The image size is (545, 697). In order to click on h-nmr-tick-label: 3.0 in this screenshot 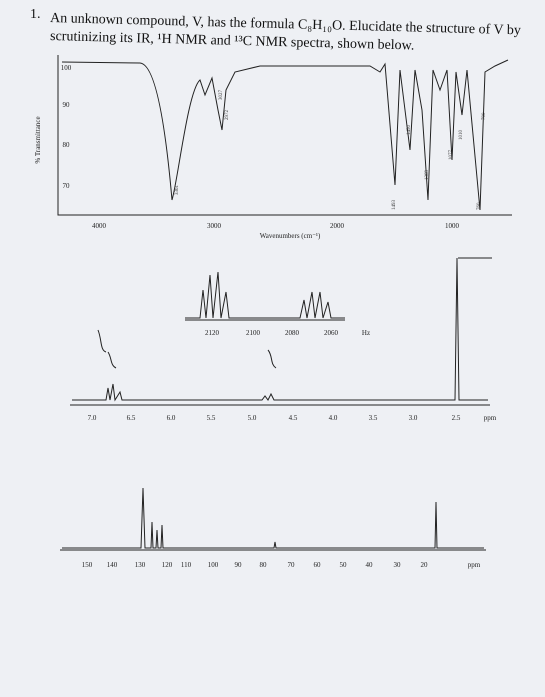, I will do `click(413, 418)`.